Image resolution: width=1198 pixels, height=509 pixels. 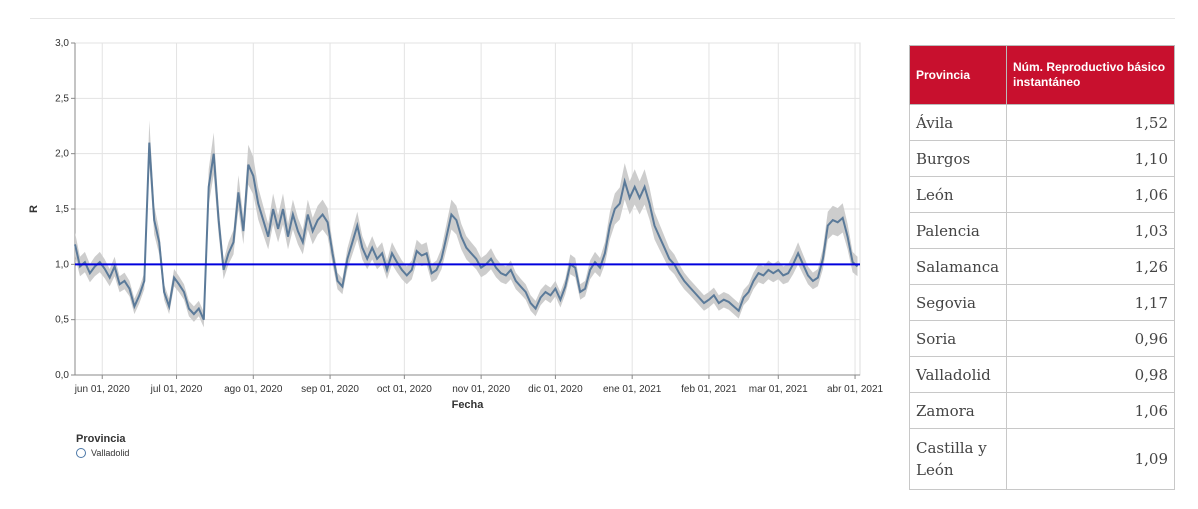 I want to click on table-row: Zamora 1,06, so click(x=1042, y=410).